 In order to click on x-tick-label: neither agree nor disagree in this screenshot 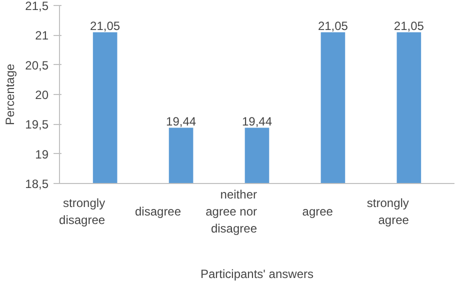, I will do `click(232, 212)`.